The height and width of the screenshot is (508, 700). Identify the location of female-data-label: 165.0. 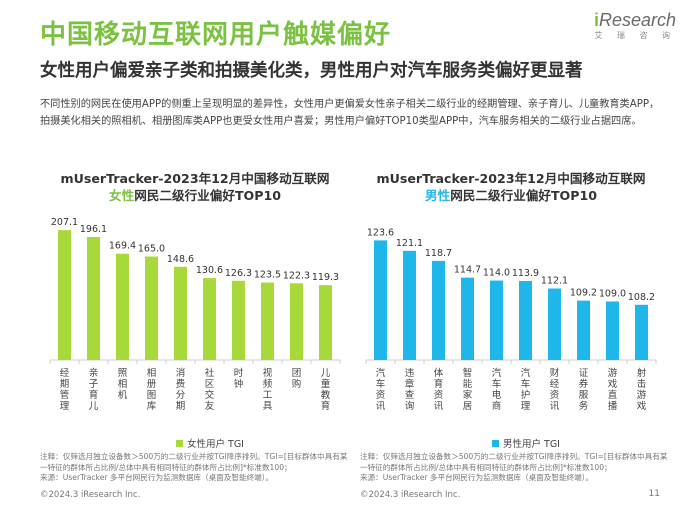
(151, 249).